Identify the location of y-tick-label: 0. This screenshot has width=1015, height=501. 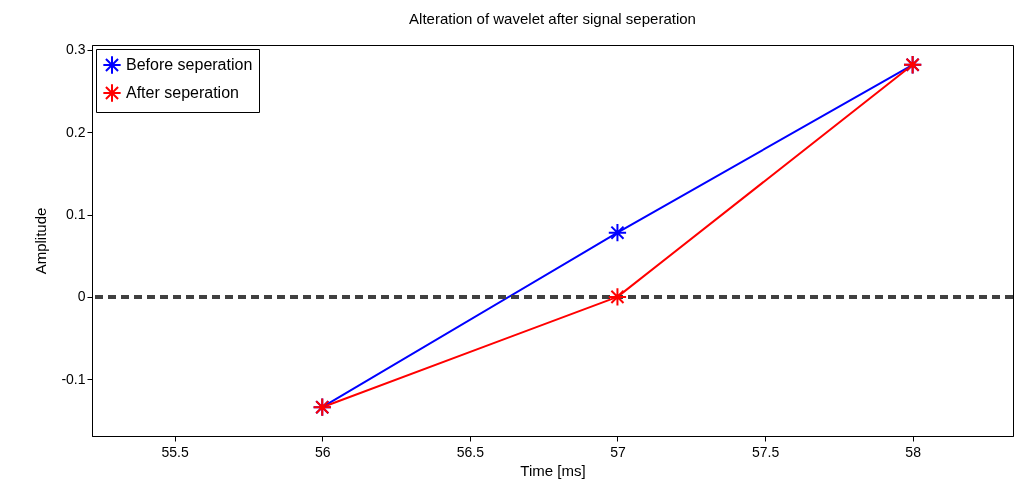
(81, 296).